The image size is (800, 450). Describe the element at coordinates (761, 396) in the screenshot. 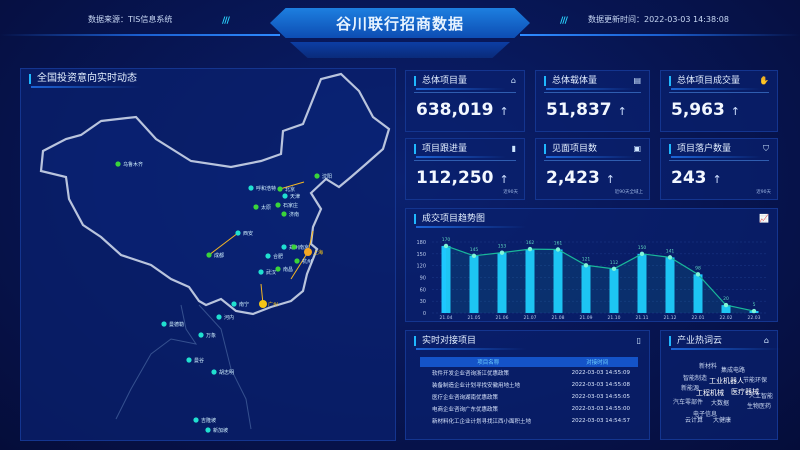

I see `word-cloud-item: 人工智能` at that location.